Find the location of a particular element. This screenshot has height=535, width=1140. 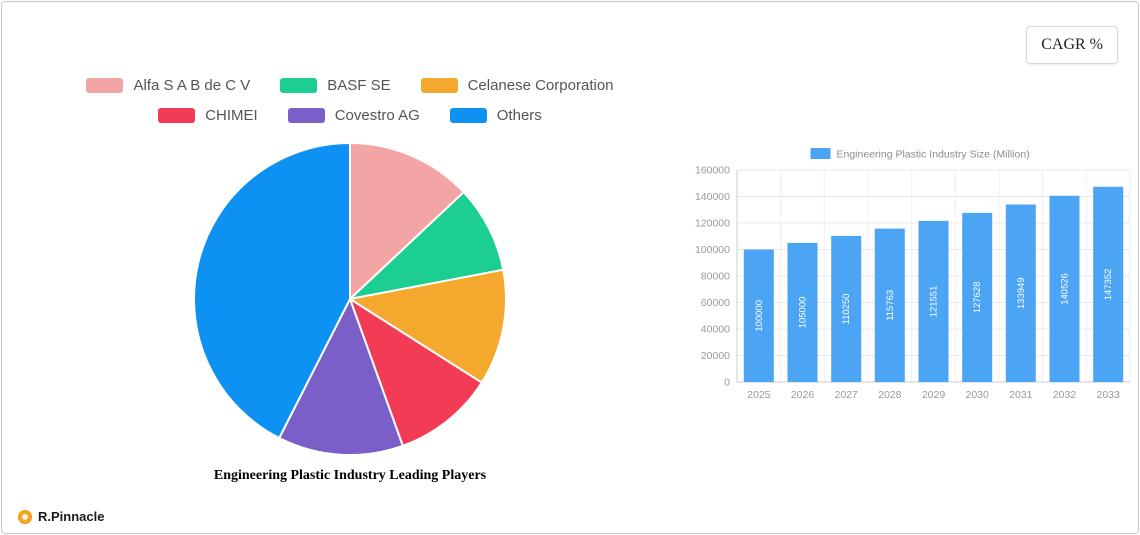

pie-slice-celanese-corporation is located at coordinates (428, 326).